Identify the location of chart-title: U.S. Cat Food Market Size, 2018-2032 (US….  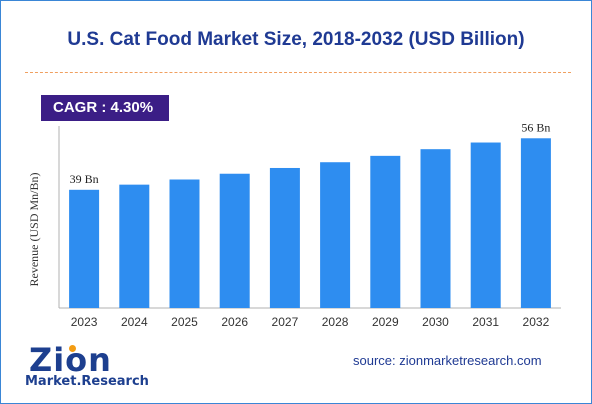
(296, 39).